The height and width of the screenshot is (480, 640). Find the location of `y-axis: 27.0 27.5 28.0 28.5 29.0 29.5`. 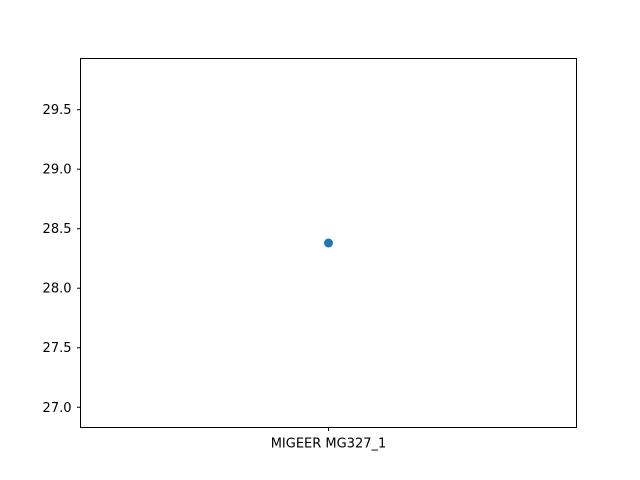

y-axis: 27.0 27.5 28.0 28.5 29.0 29.5 is located at coordinates (62, 259).